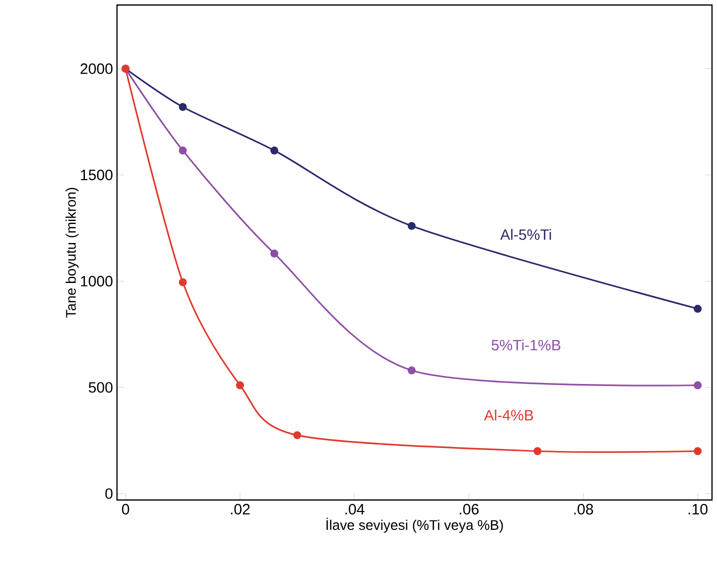  Describe the element at coordinates (96, 175) in the screenshot. I see `y-tick-label: 1500` at that location.